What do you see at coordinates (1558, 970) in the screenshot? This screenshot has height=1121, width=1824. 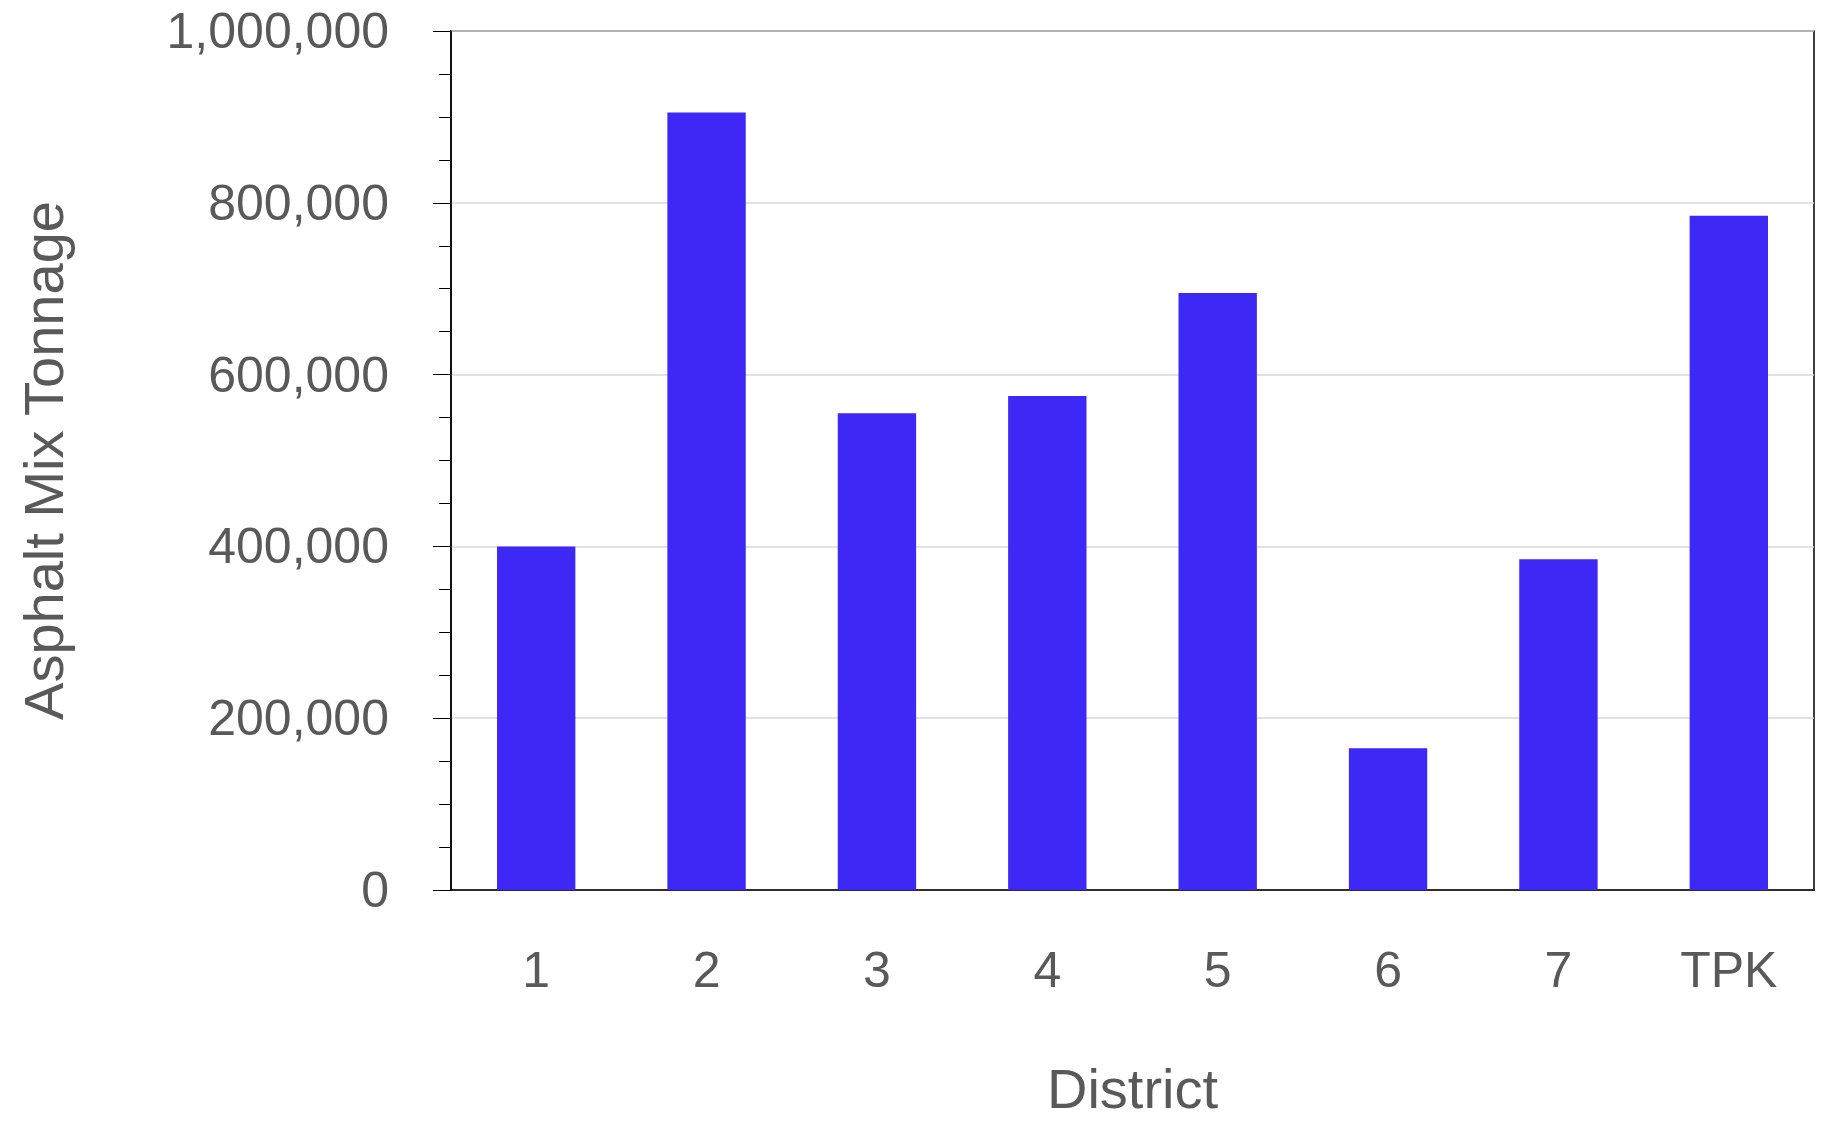 I see `x-tick-label: 7` at bounding box center [1558, 970].